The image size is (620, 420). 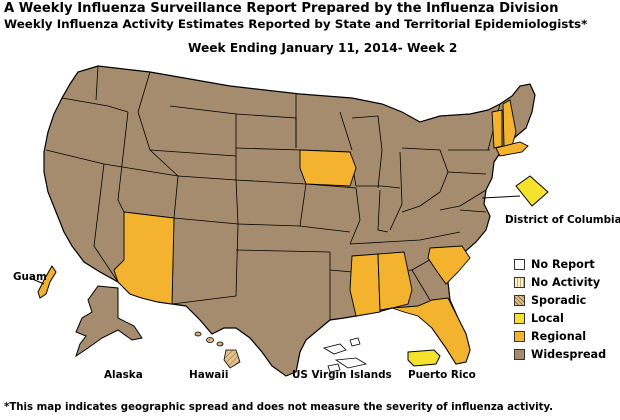 What do you see at coordinates (497, 129) in the screenshot?
I see `state-vermont` at bounding box center [497, 129].